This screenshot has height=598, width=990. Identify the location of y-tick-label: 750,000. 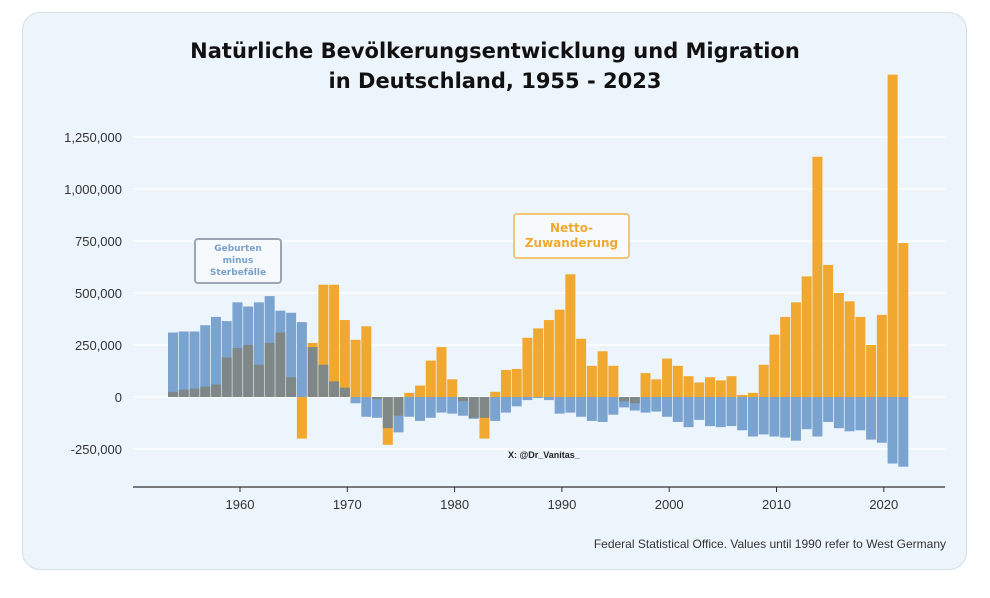
(98, 241).